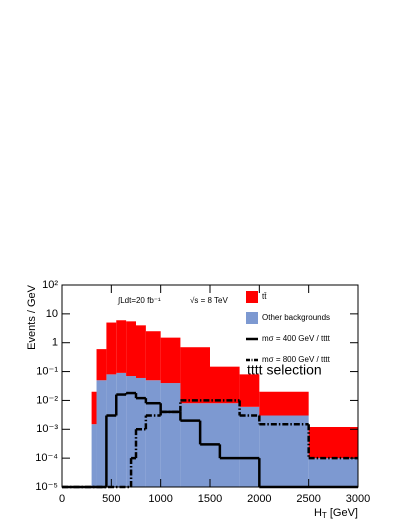 The image size is (407, 527). What do you see at coordinates (358, 499) in the screenshot?
I see `x-tick-label: 3000` at bounding box center [358, 499].